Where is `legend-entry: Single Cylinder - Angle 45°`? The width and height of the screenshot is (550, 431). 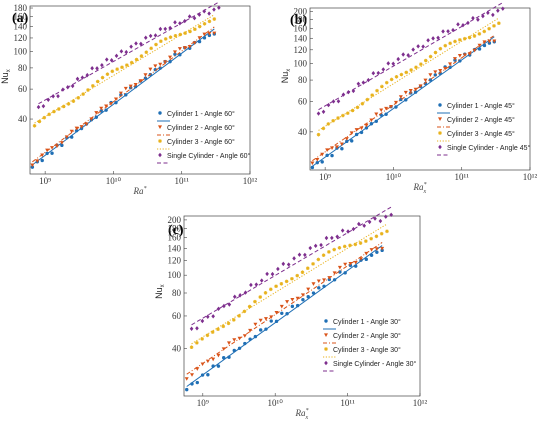
legend-entry: Single Cylinder - Angle 45° is located at coordinates (484, 150).